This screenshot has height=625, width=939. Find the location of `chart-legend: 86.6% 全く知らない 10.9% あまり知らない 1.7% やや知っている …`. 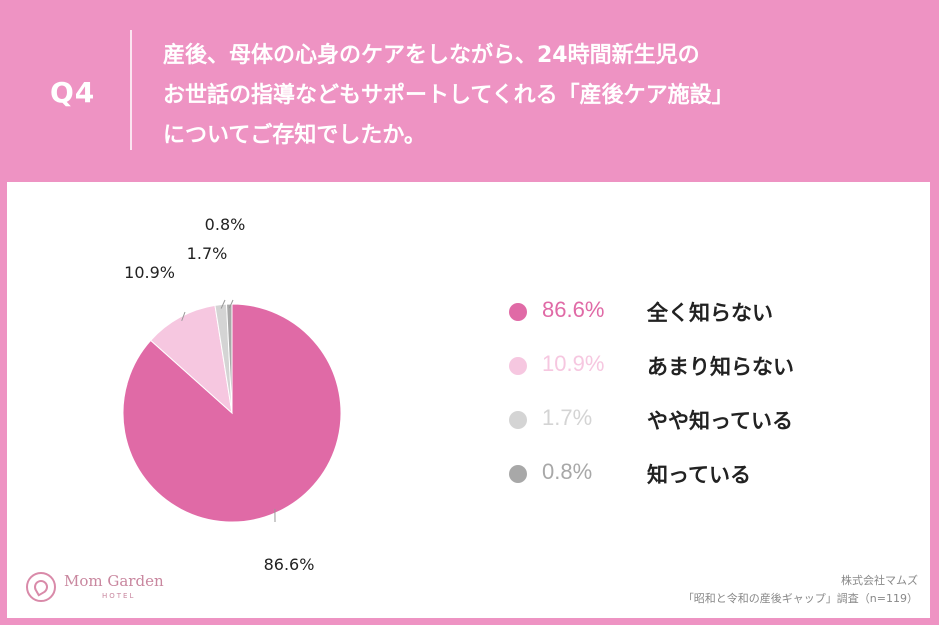

chart-legend: 86.6% 全く知らない 10.9% あまり知らない 1.7% やや知っている … is located at coordinates (709, 402).